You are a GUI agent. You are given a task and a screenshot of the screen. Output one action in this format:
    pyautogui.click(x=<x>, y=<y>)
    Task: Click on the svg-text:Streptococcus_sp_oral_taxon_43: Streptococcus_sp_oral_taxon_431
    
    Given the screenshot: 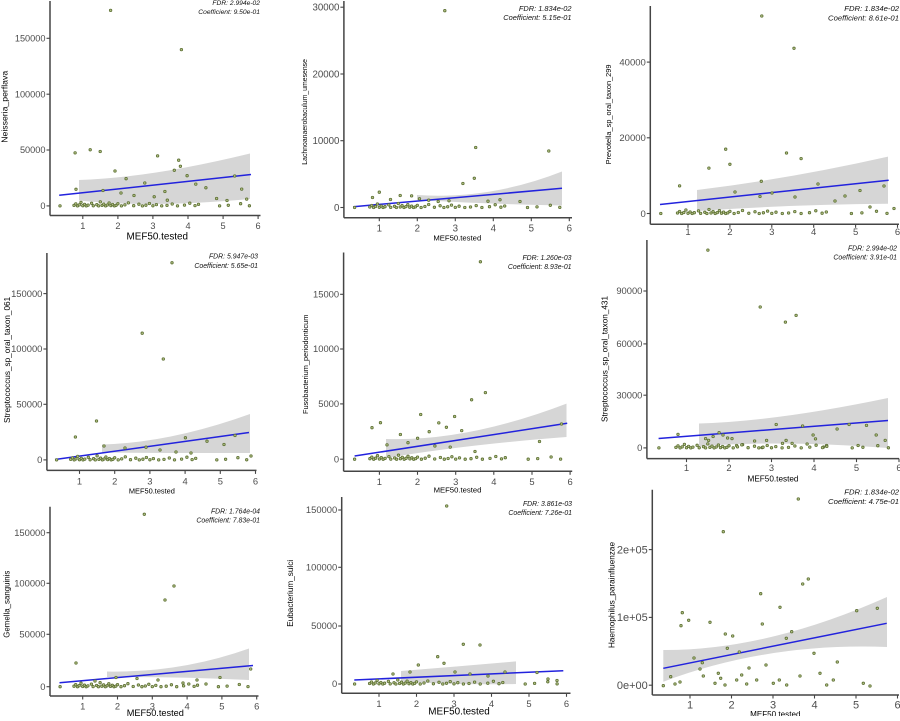 What is the action you would take?
    pyautogui.click(x=605, y=359)
    